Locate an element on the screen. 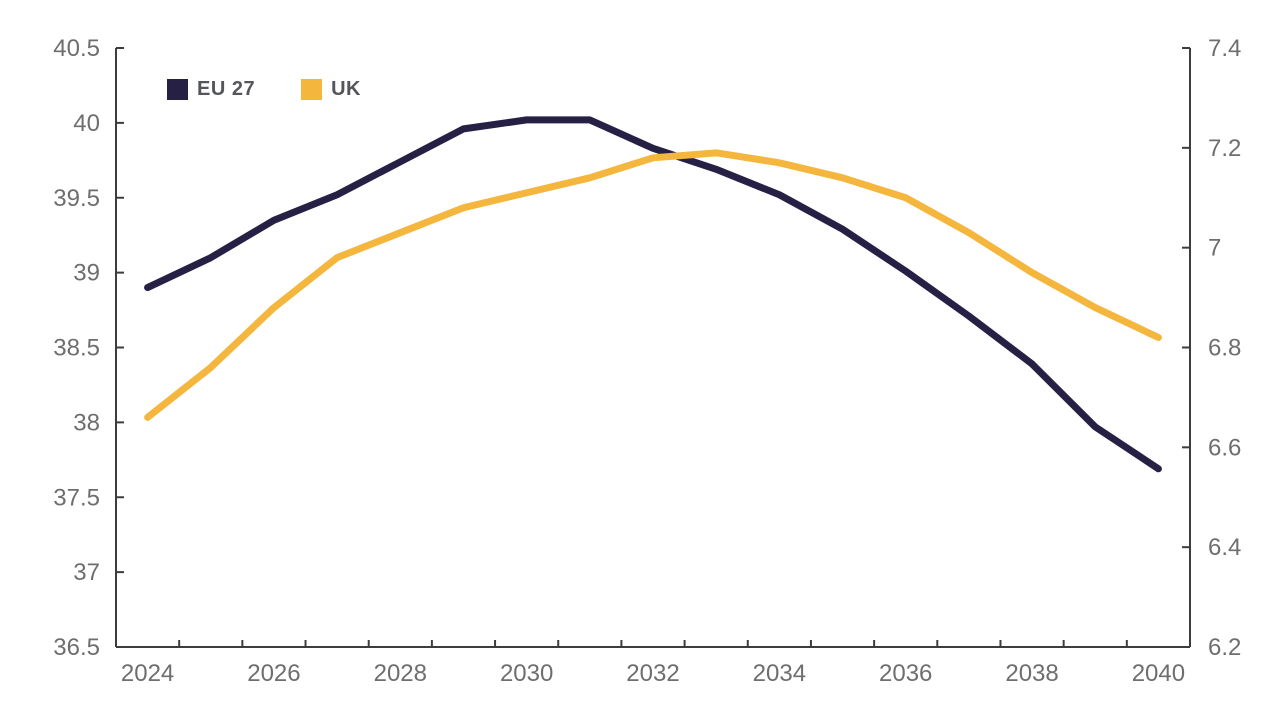 The image size is (1280, 720). legend-item-eu27: EU 27 is located at coordinates (211, 89).